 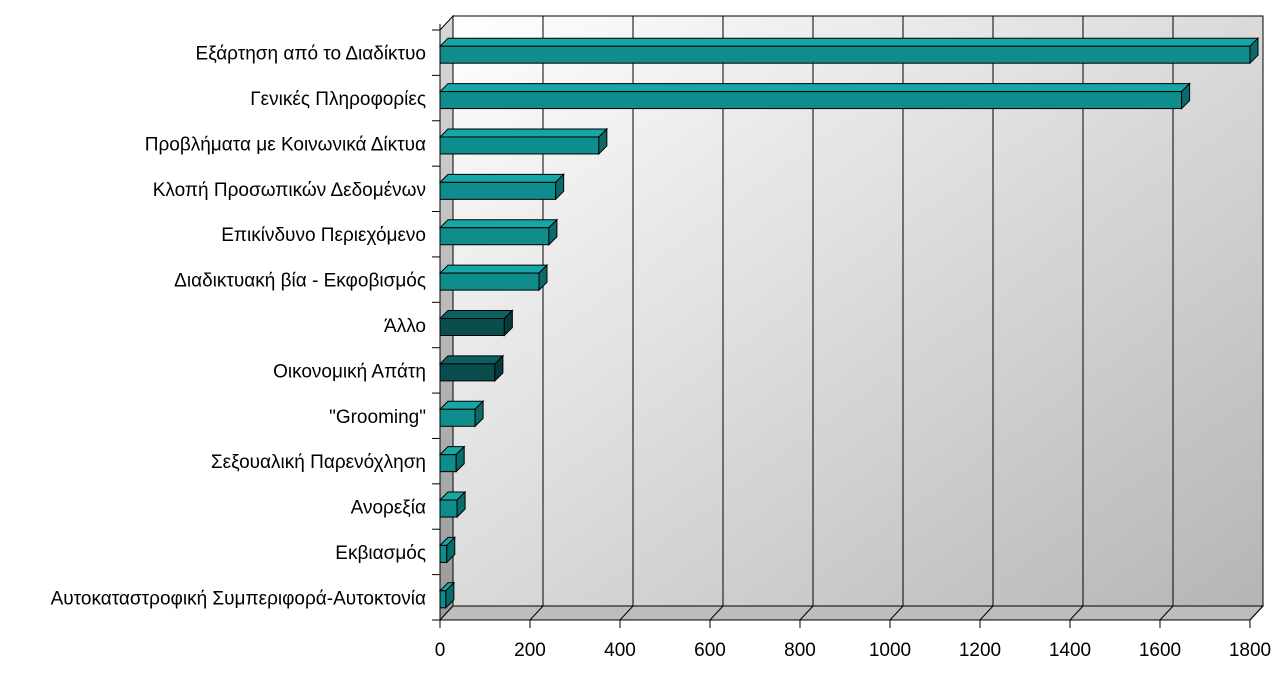 I want to click on category-label: Προβλήματα με Κοινωνικά Δίκτυα, so click(x=285, y=144).